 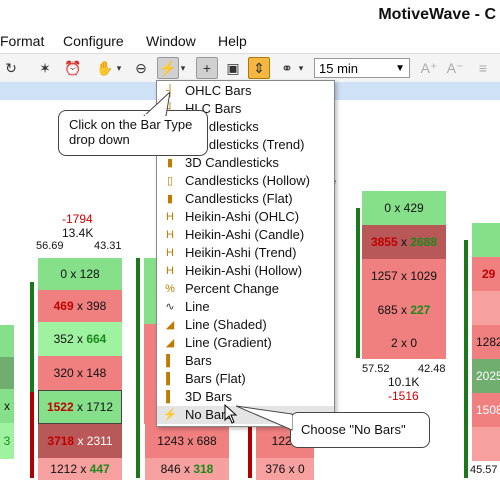 I want to click on chart-cell: x, so click(x=7, y=406).